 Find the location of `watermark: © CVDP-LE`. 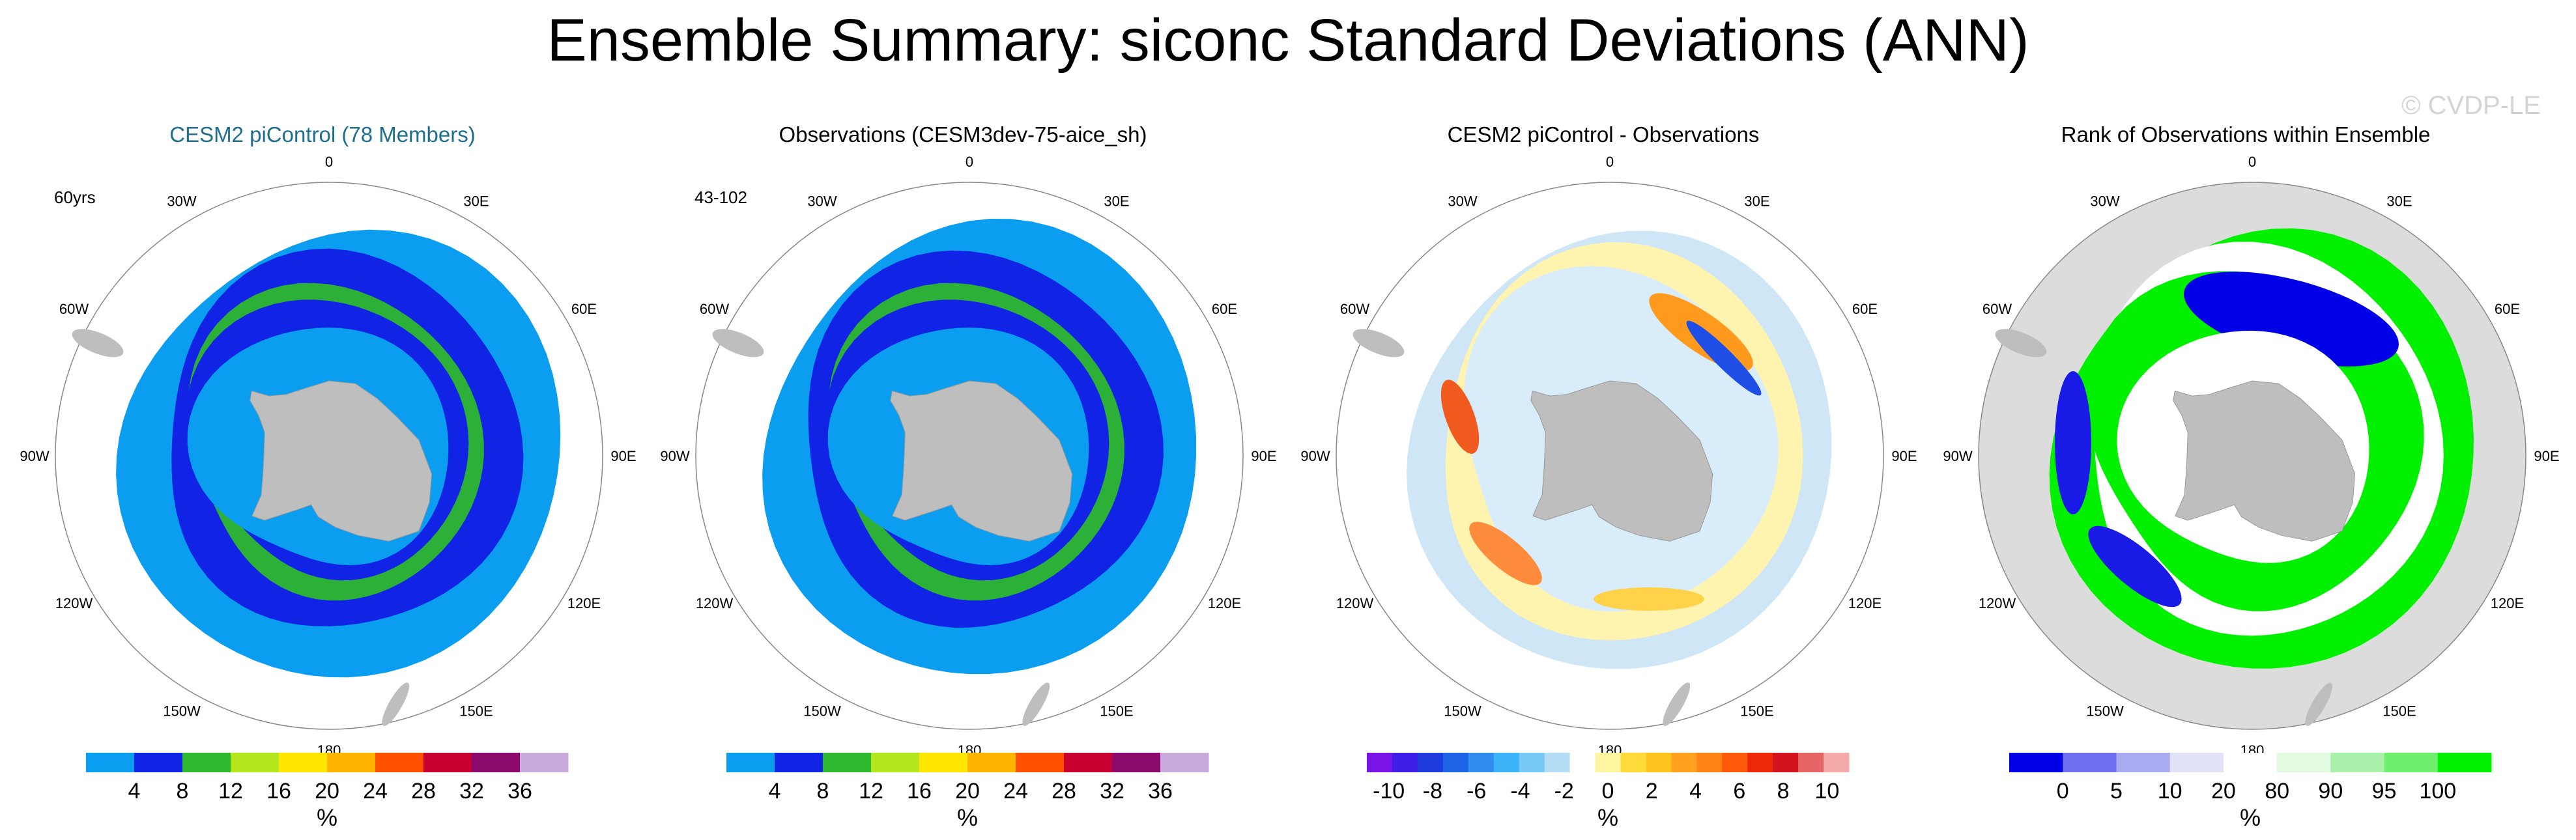

watermark: © CVDP-LE is located at coordinates (2471, 105).